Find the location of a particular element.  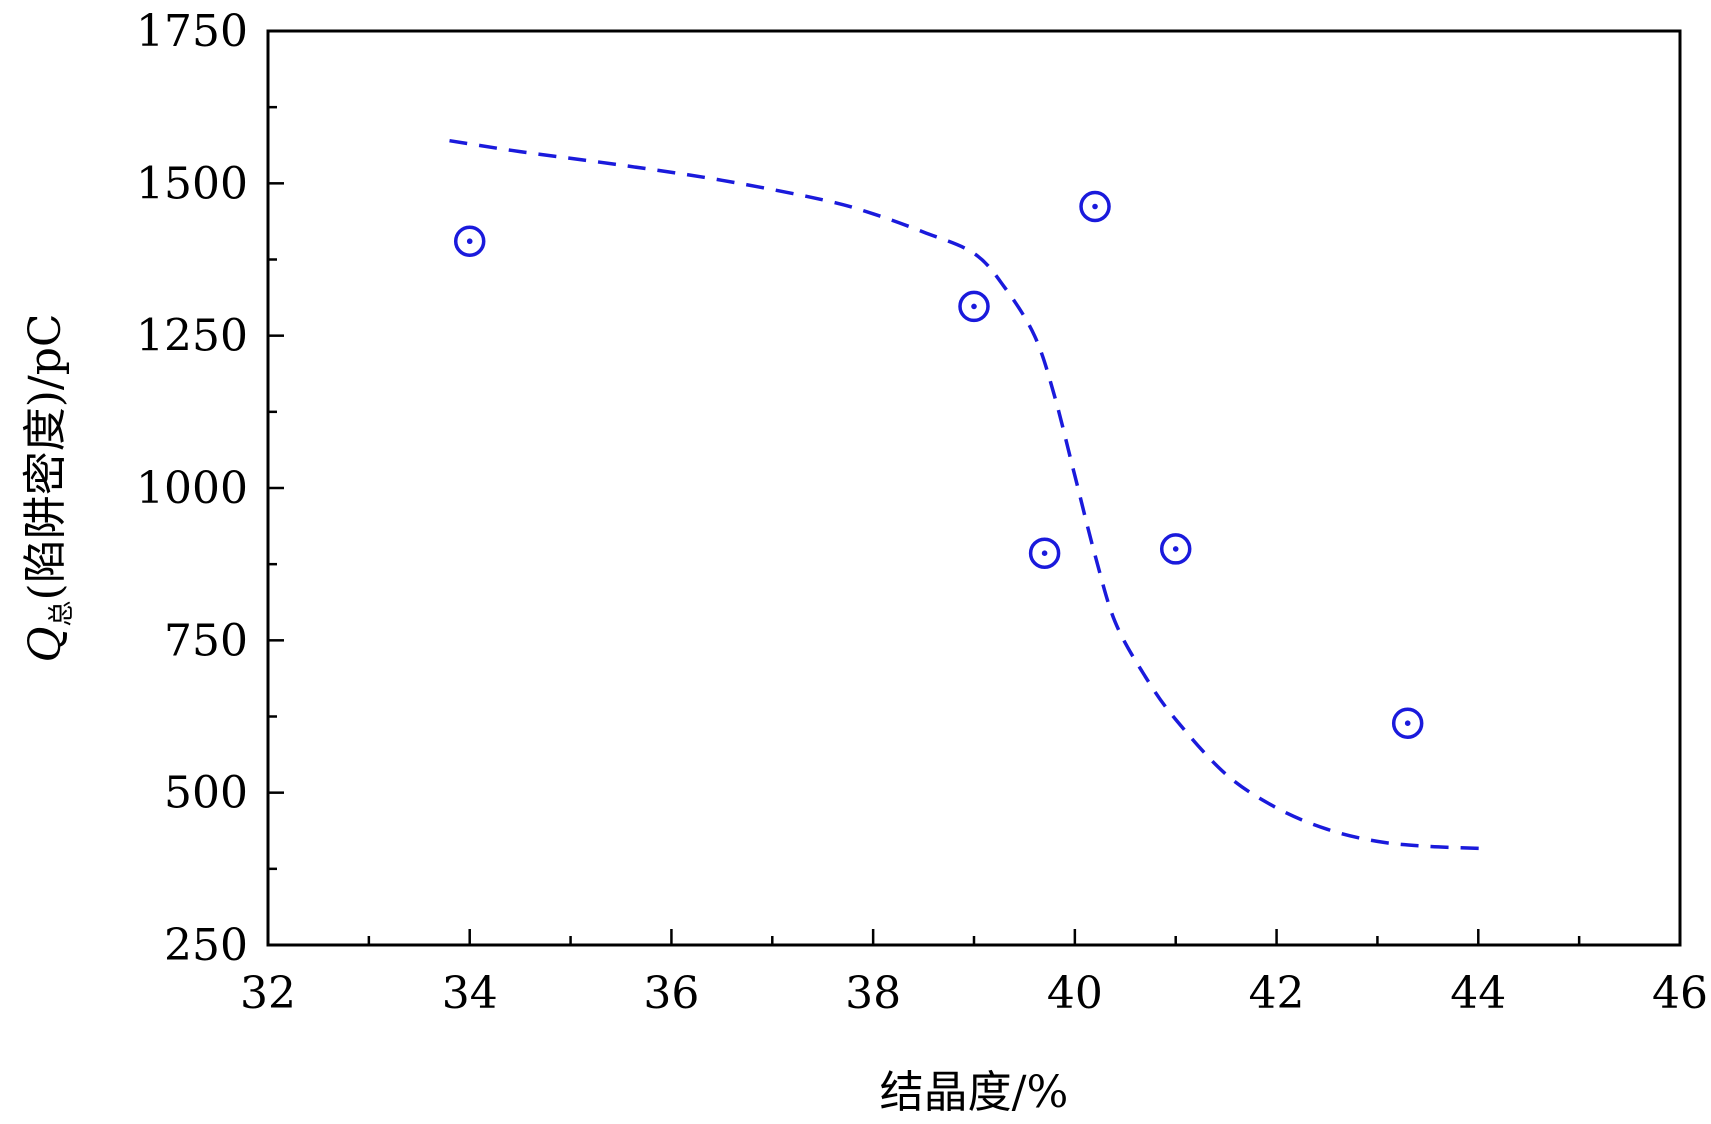

y-axis-symbol: Q is located at coordinates (45, 644).